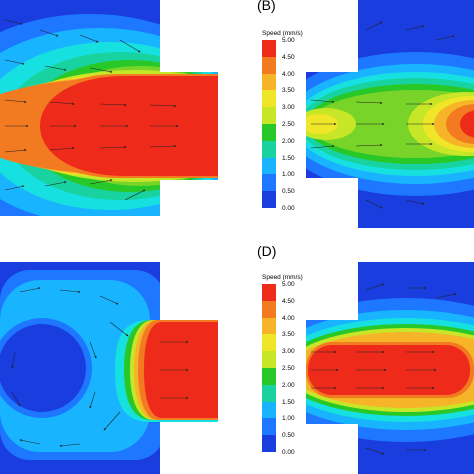 This screenshot has height=474, width=474. What do you see at coordinates (266, 6) in the screenshot?
I see `panel-label-b: (B)` at bounding box center [266, 6].